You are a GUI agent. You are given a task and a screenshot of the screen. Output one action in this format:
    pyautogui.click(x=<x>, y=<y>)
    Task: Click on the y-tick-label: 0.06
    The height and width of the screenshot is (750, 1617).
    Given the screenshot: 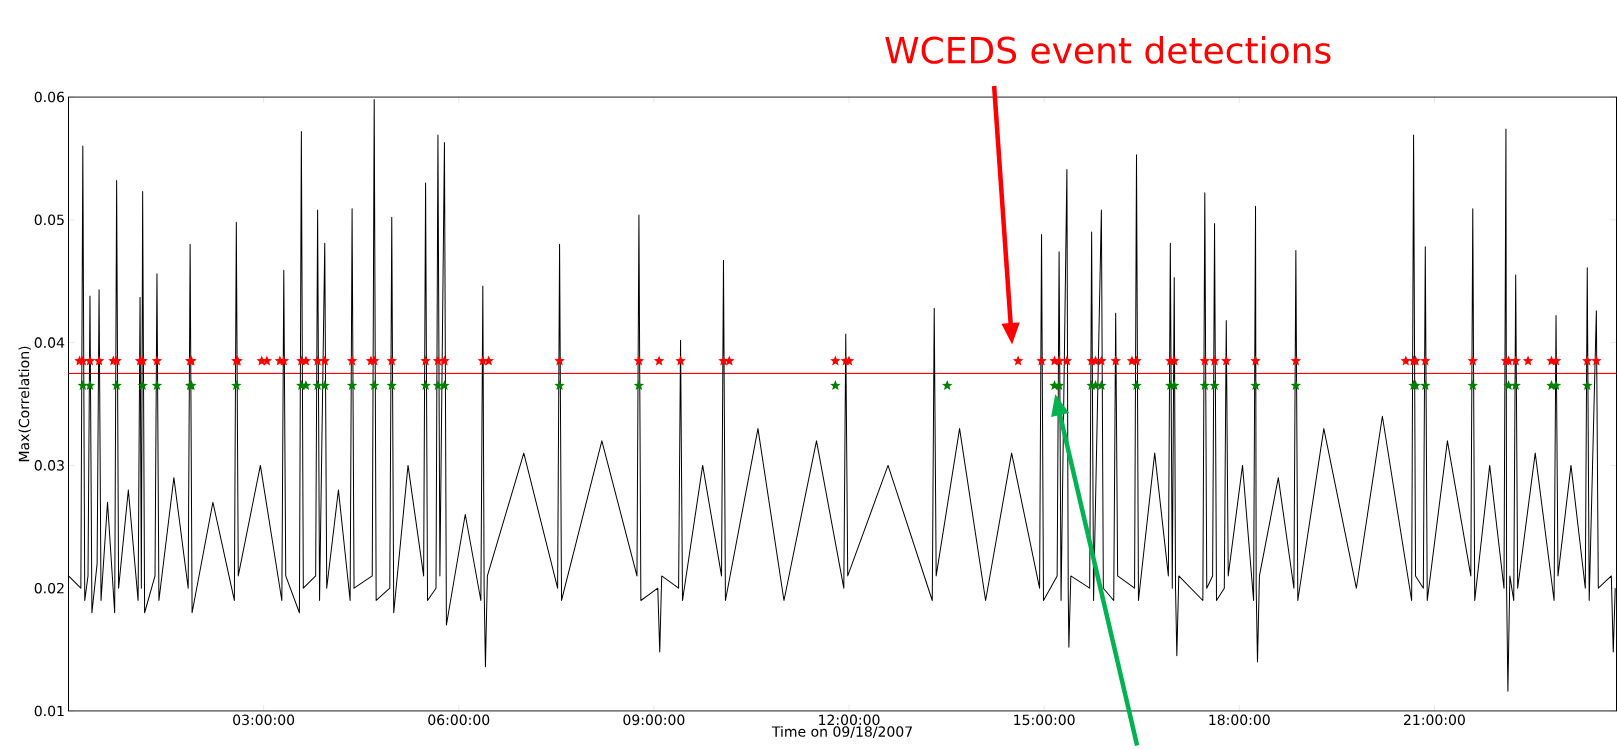 What is the action you would take?
    pyautogui.click(x=49, y=97)
    